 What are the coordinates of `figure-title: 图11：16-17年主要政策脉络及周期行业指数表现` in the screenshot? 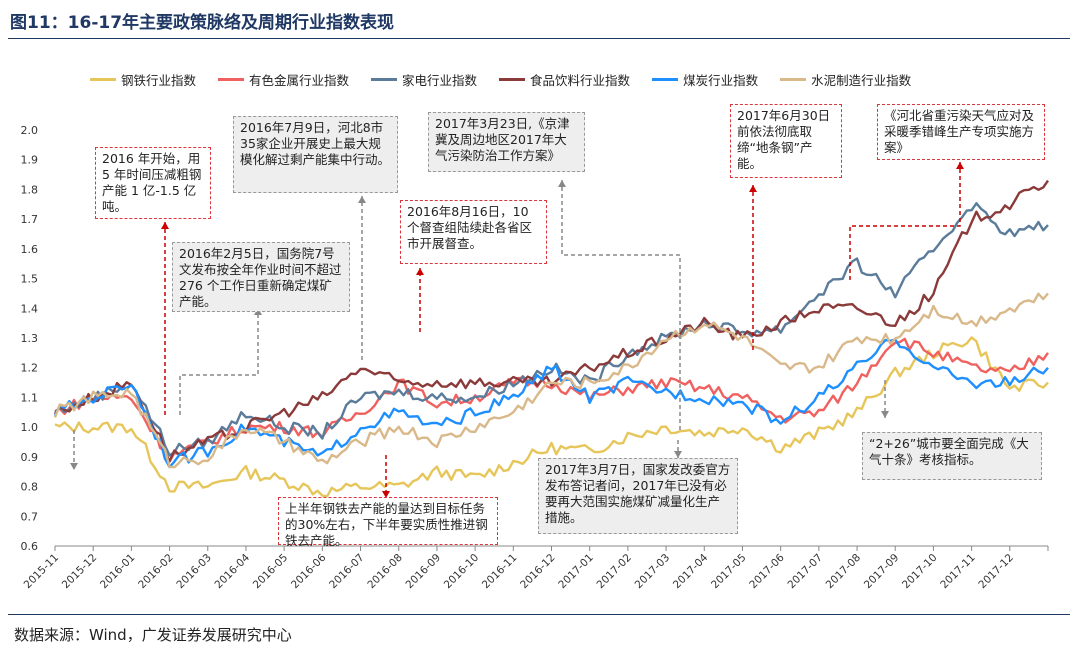 It's located at (202, 23).